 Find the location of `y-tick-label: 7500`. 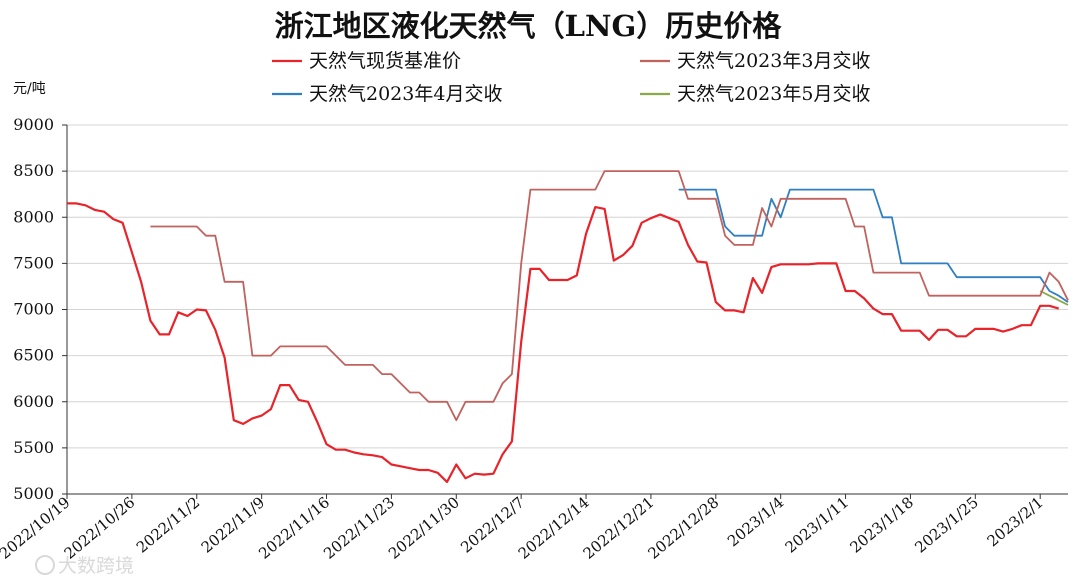

y-tick-label: 7500 is located at coordinates (33, 262).